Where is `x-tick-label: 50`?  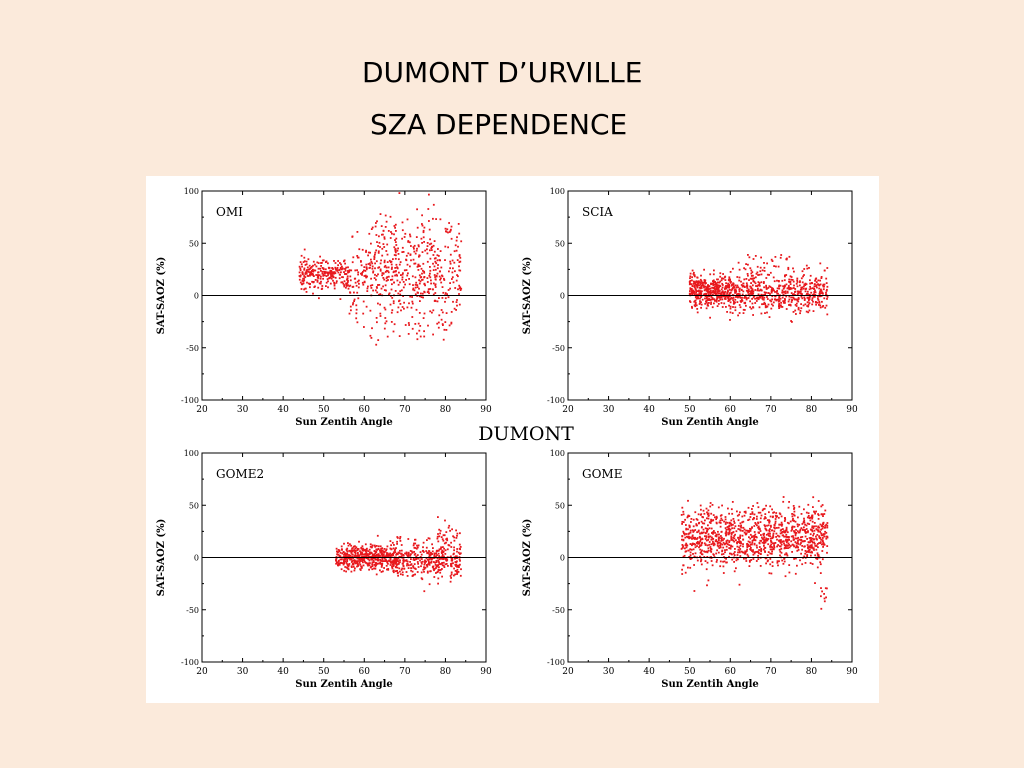
x-tick-label: 50 is located at coordinates (324, 672).